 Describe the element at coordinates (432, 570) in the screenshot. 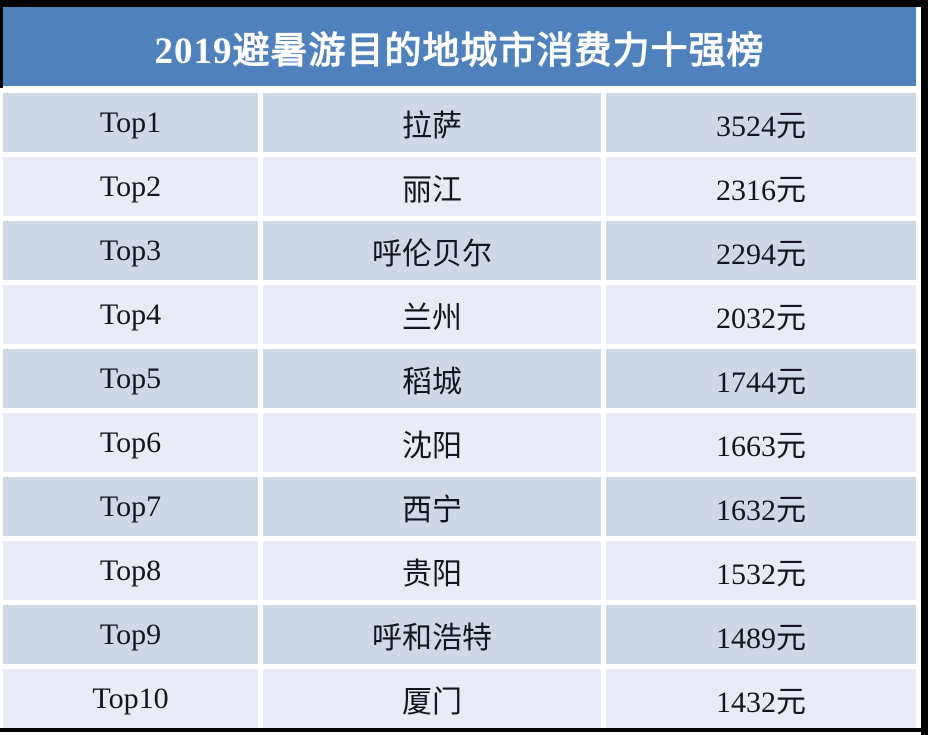

I see `city-cell: 贵阳` at that location.